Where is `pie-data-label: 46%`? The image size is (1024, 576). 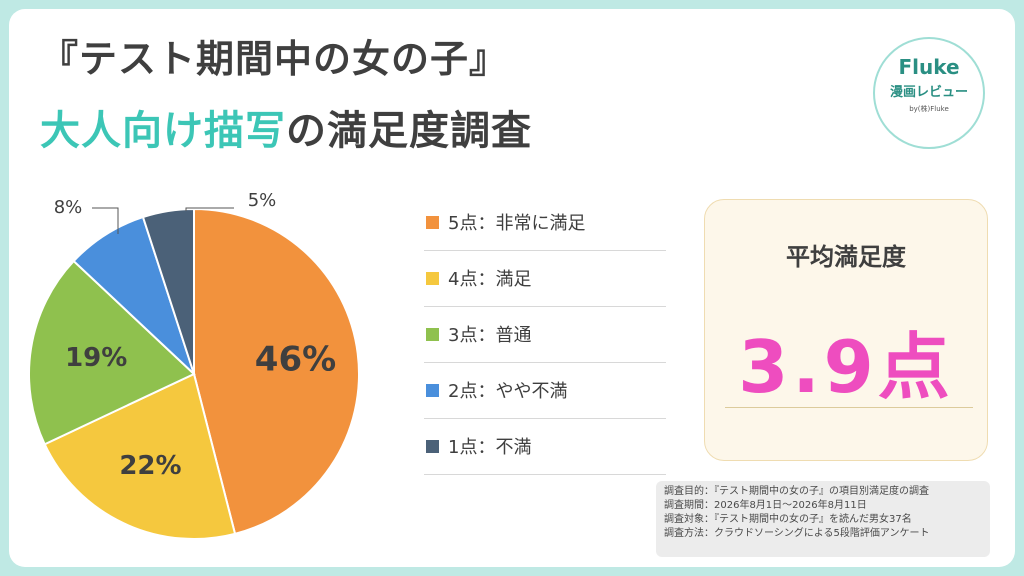 pie-data-label: 46% is located at coordinates (295, 360).